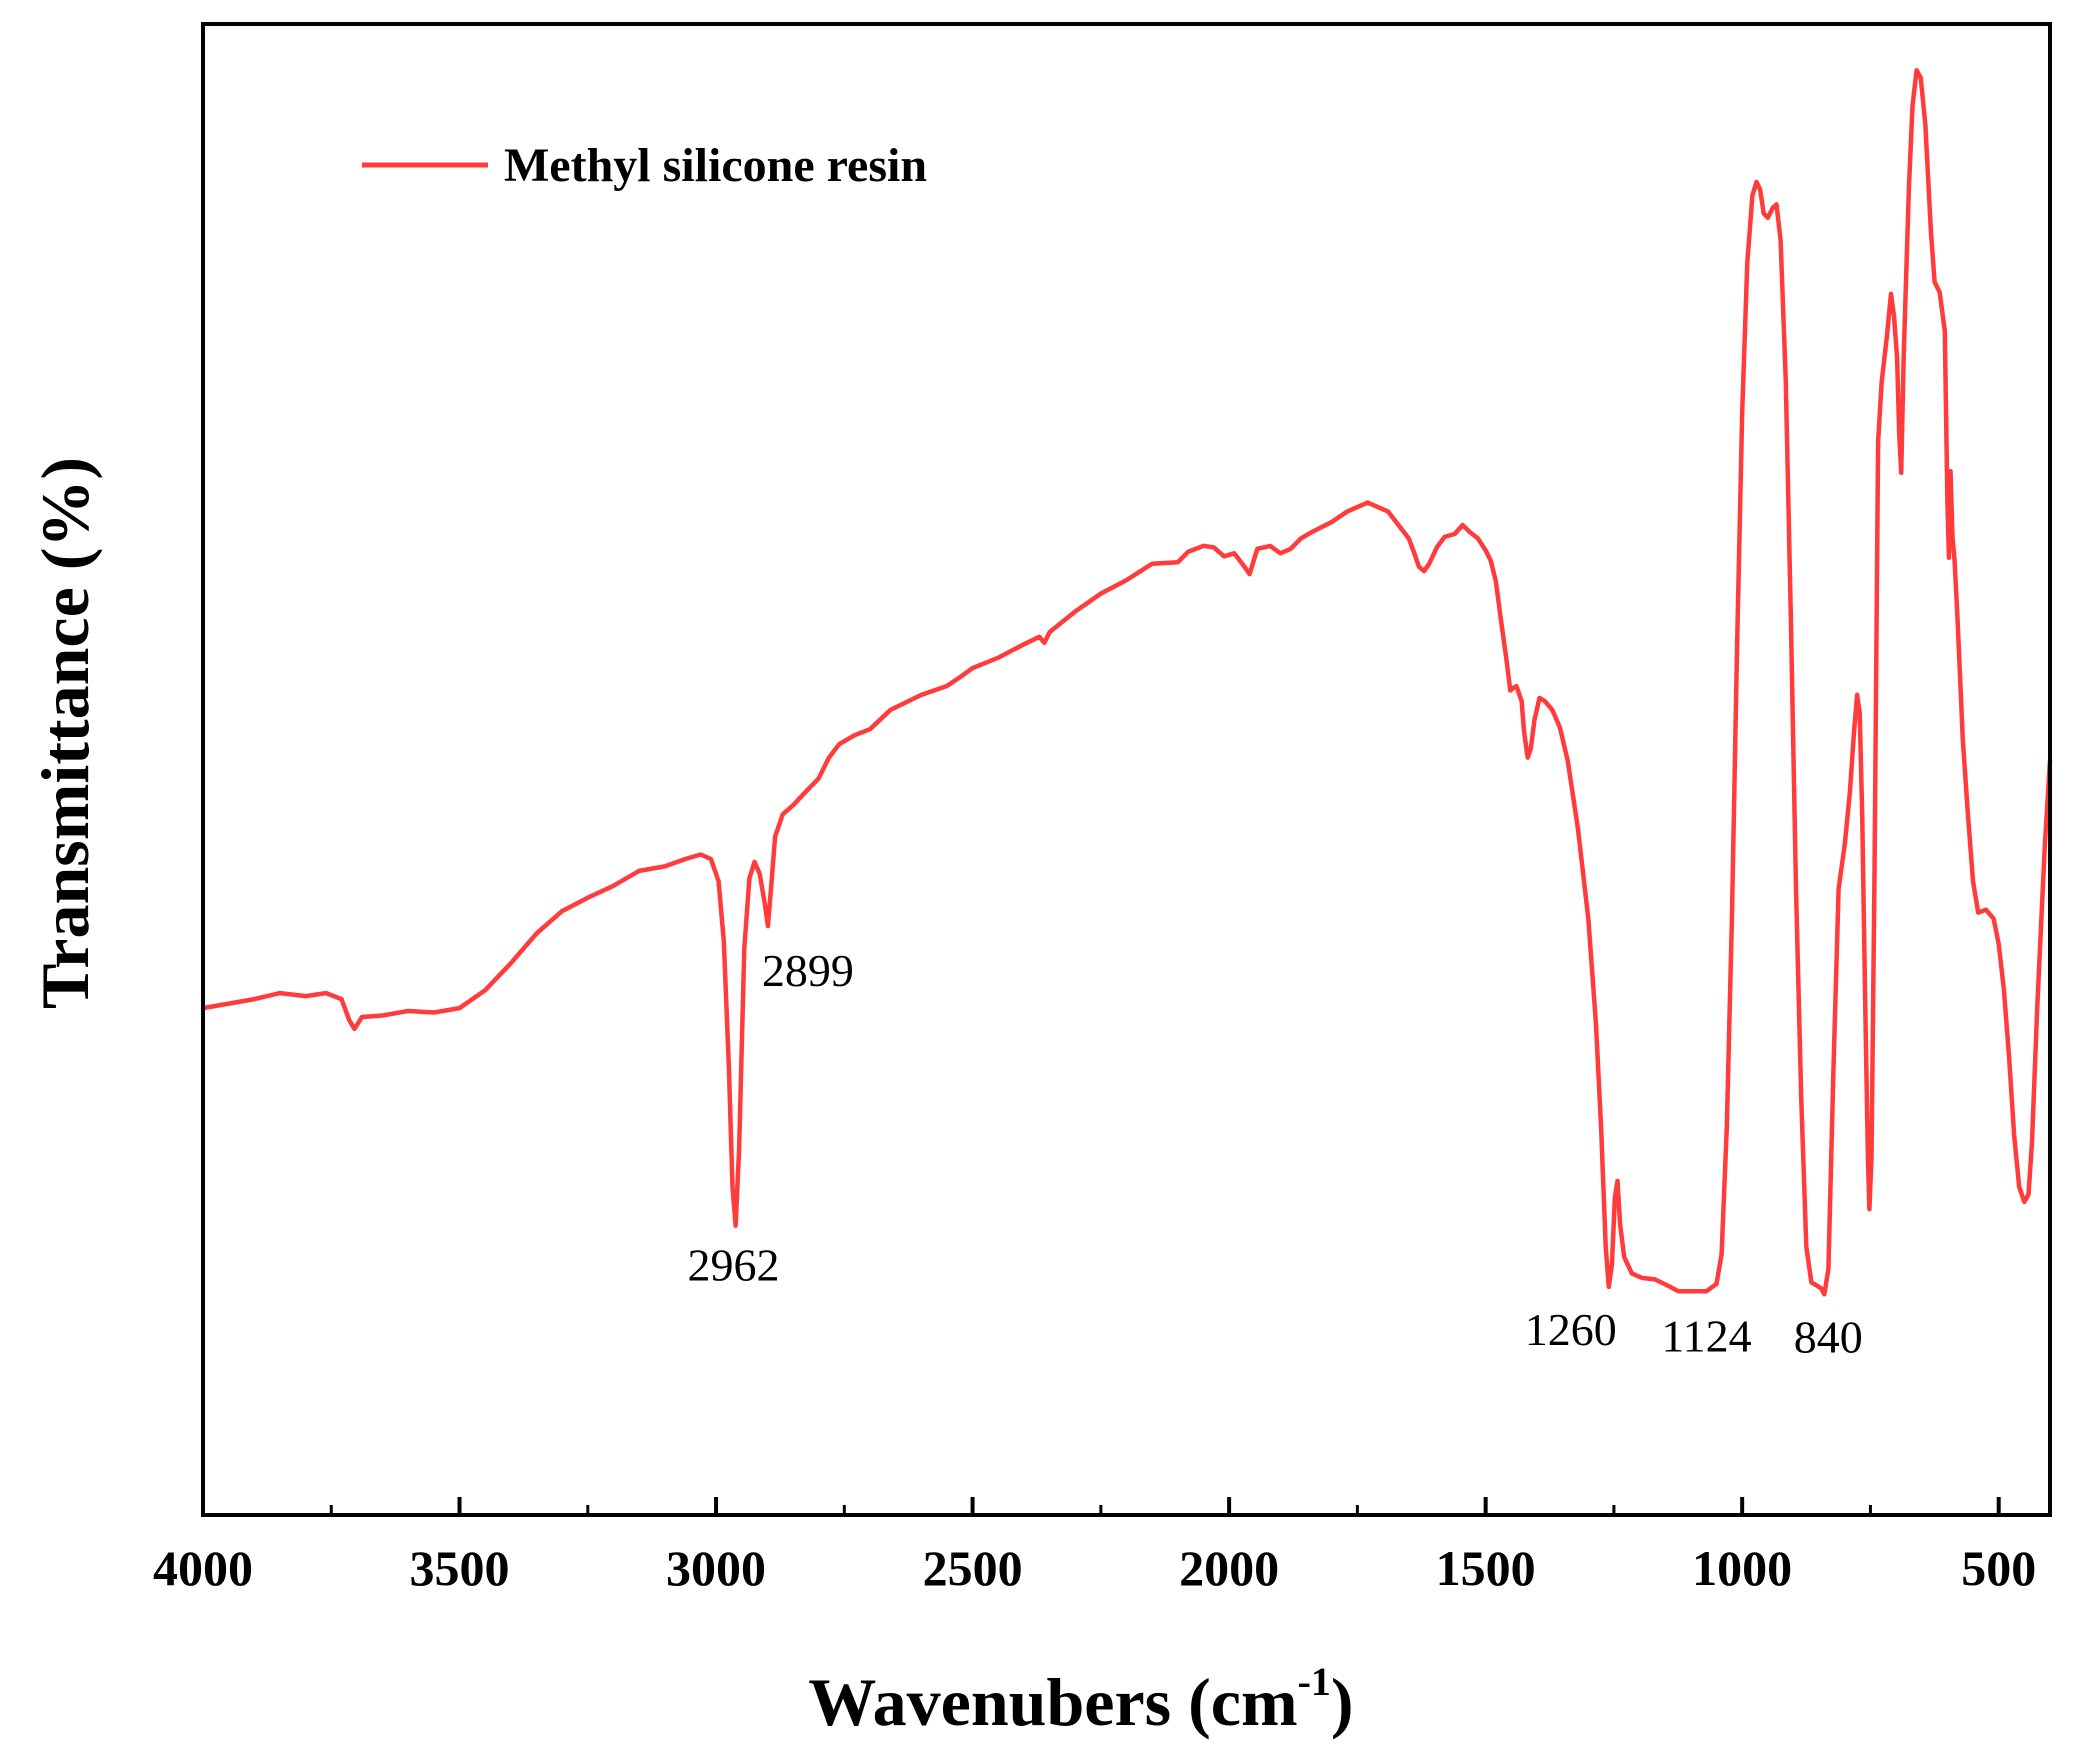  I want to click on x-axis-title-close: ), so click(1342, 1702).